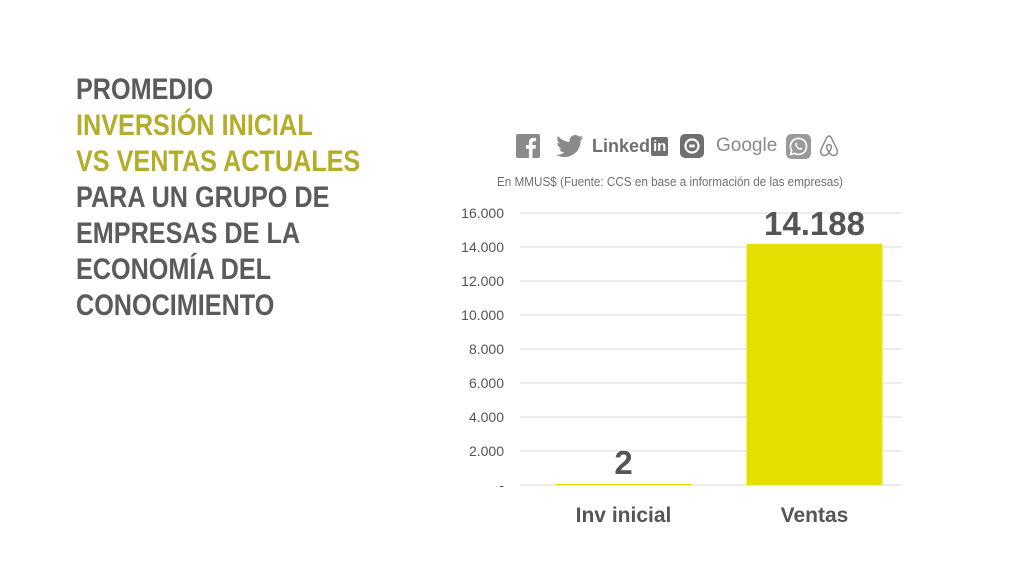  I want to click on title-line-7: CONOCIMIENTO, so click(175, 305).